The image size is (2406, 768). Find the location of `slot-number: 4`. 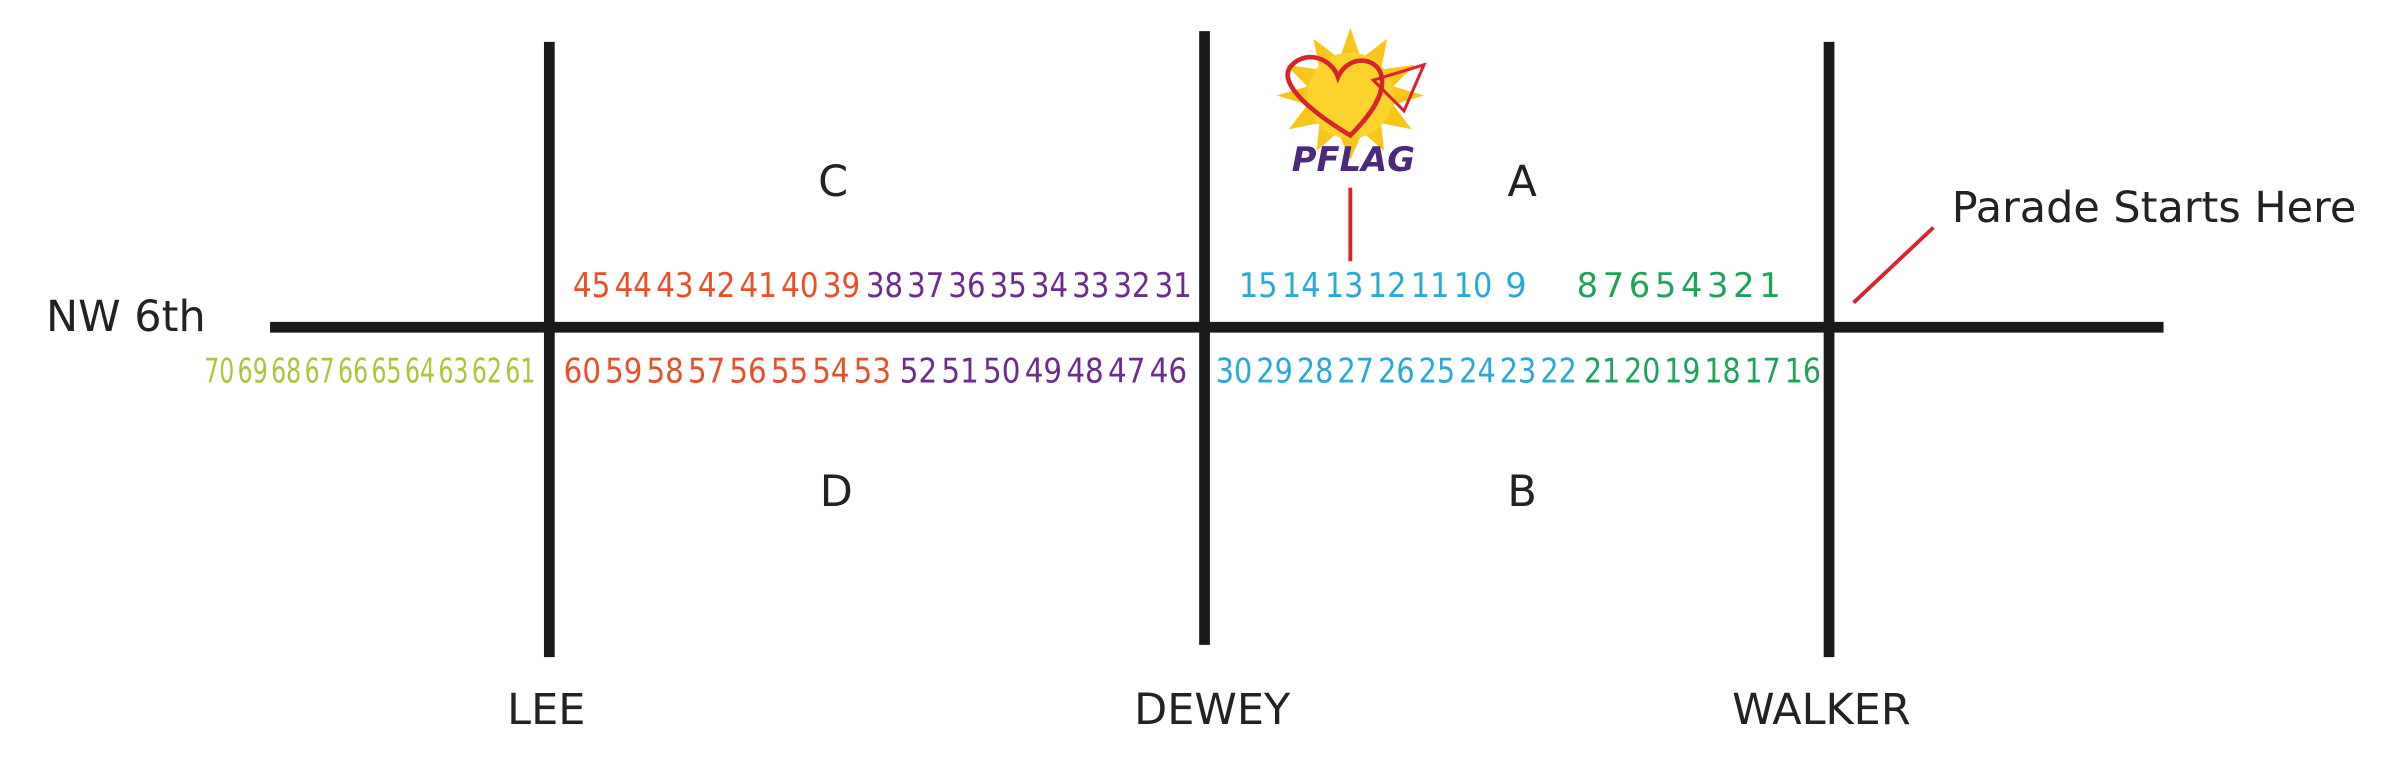

slot-number: 4 is located at coordinates (1691, 285).